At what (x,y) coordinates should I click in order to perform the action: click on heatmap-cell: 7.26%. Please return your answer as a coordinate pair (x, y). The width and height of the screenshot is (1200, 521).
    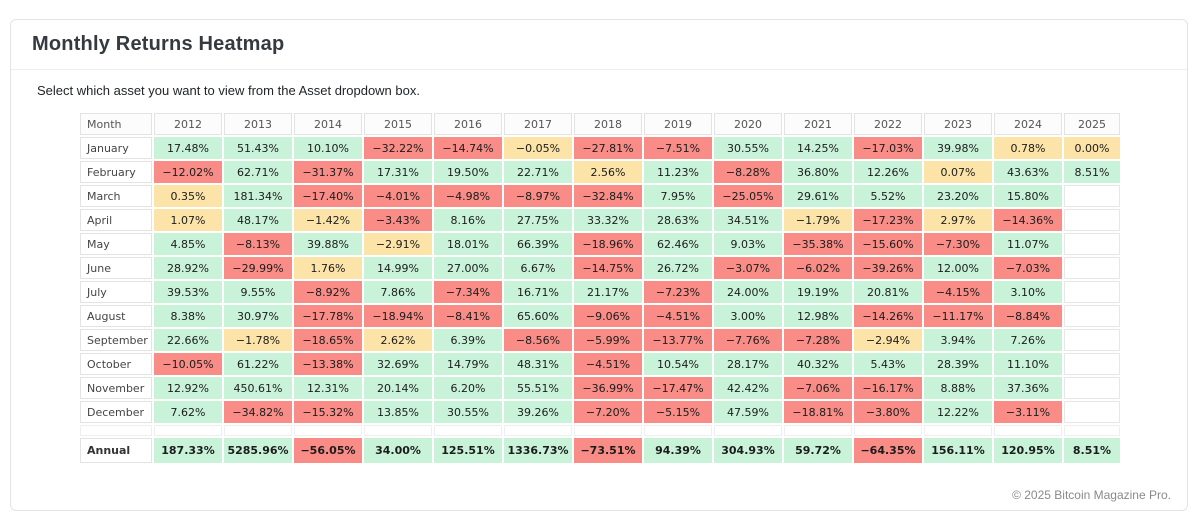
    Looking at the image, I should click on (1028, 340).